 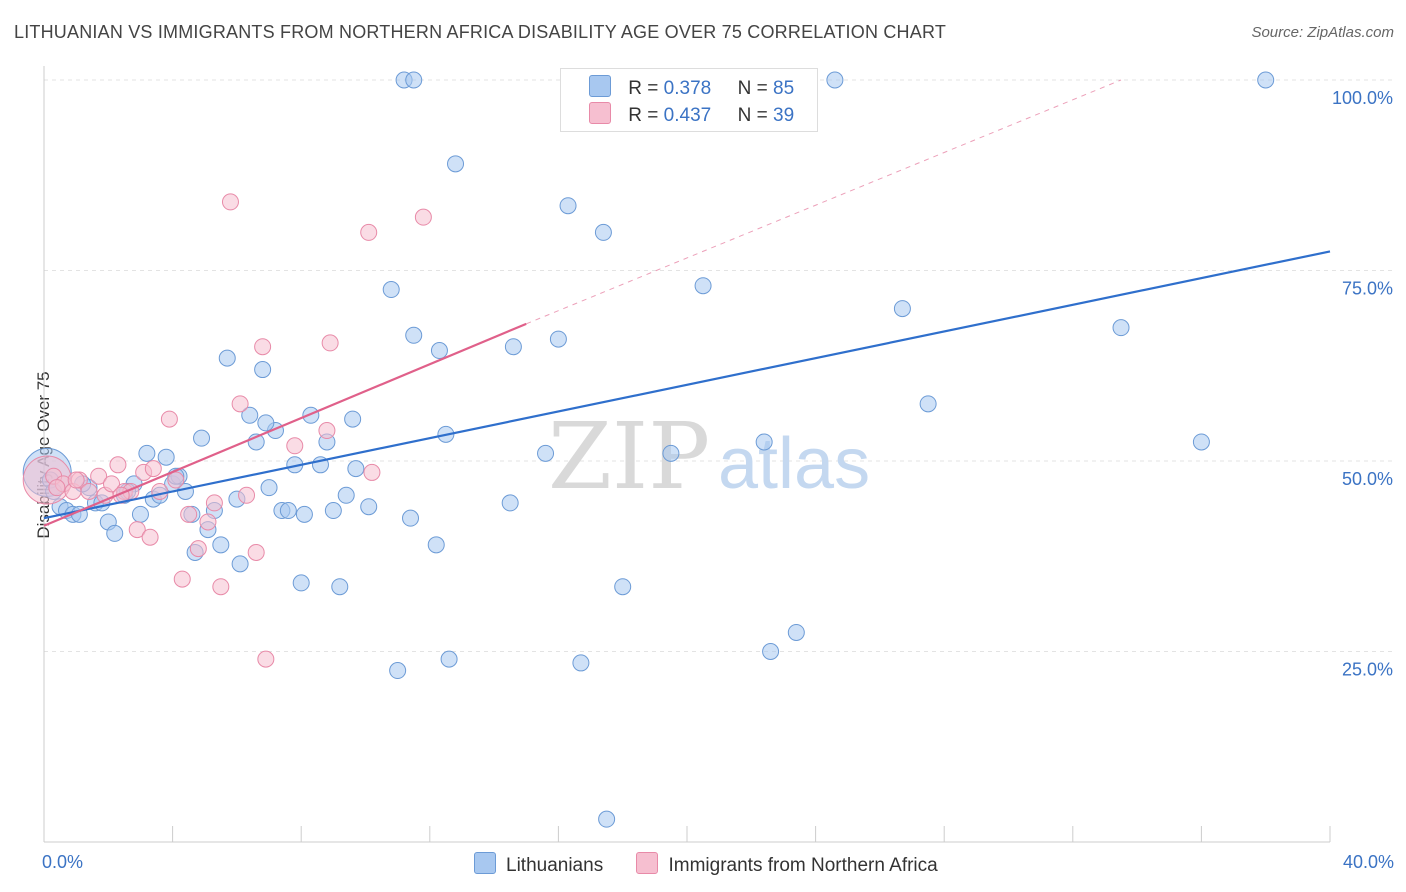 What do you see at coordinates (1367, 670) in the screenshot?
I see `y-tick-label: 25.0%` at bounding box center [1367, 670].